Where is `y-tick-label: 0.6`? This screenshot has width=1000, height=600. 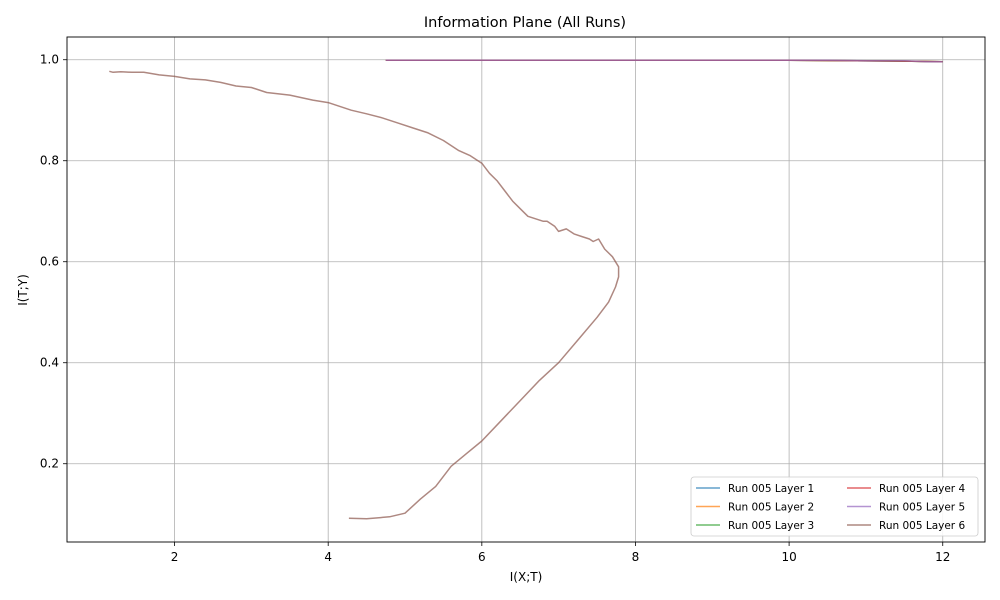
y-tick-label: 0.6 is located at coordinates (49, 262).